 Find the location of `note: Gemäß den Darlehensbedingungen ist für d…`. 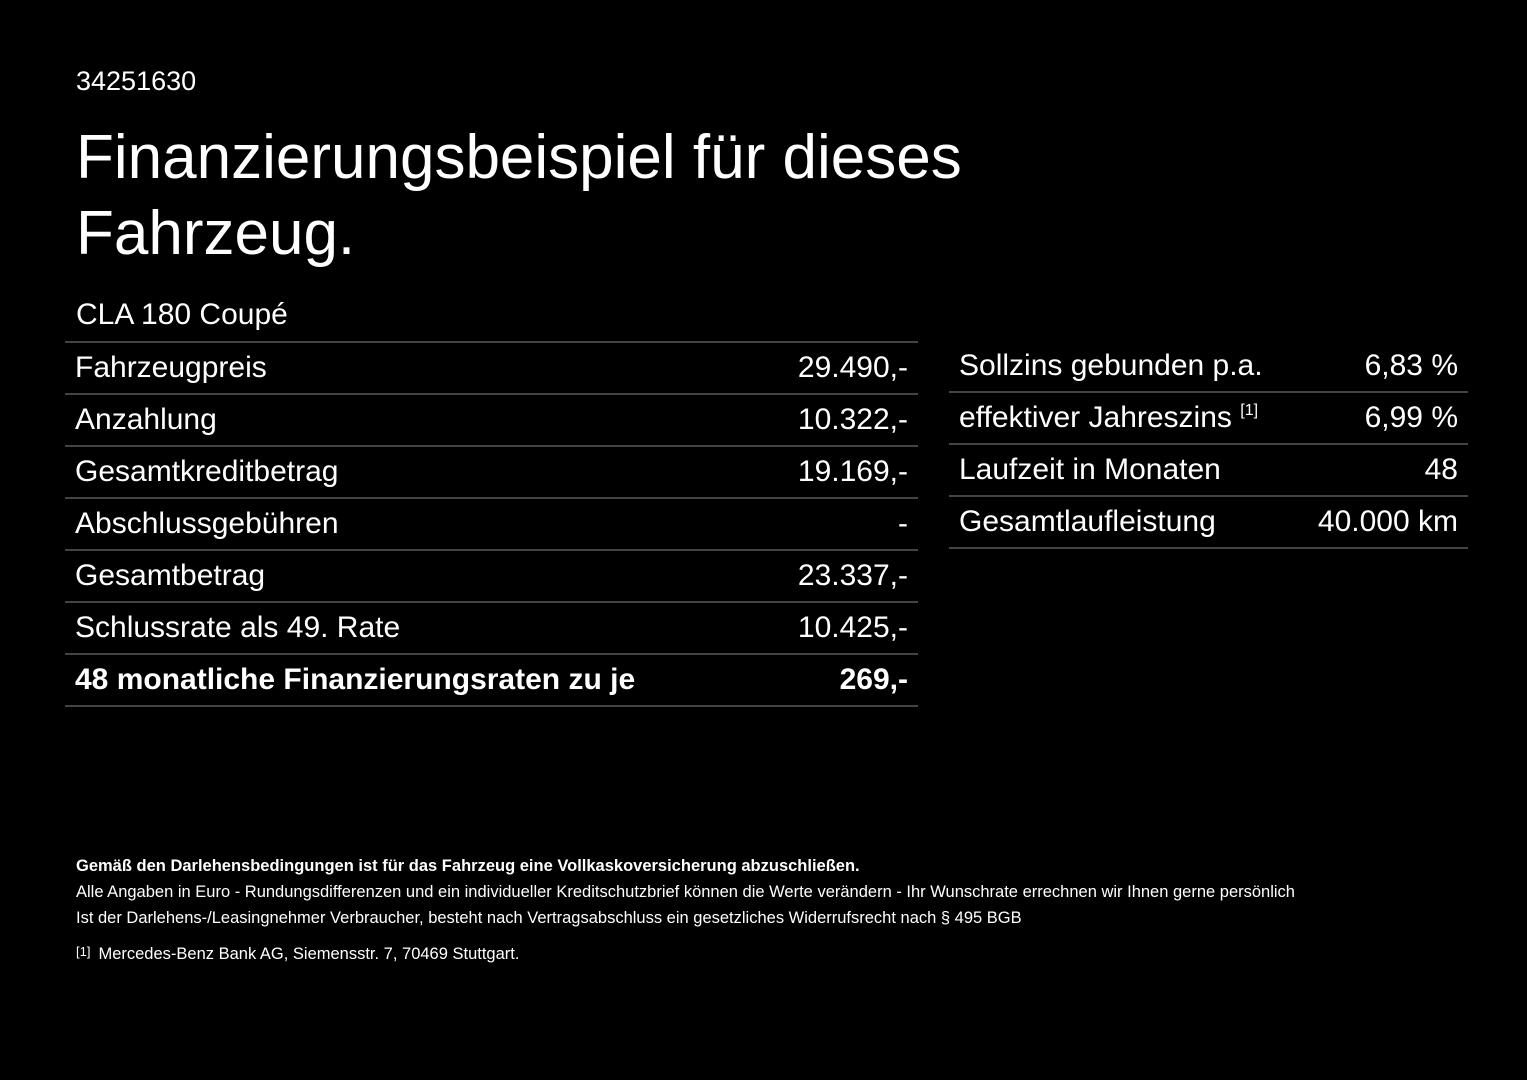

note: Gemäß den Darlehensbedingungen ist für d… is located at coordinates (468, 866).